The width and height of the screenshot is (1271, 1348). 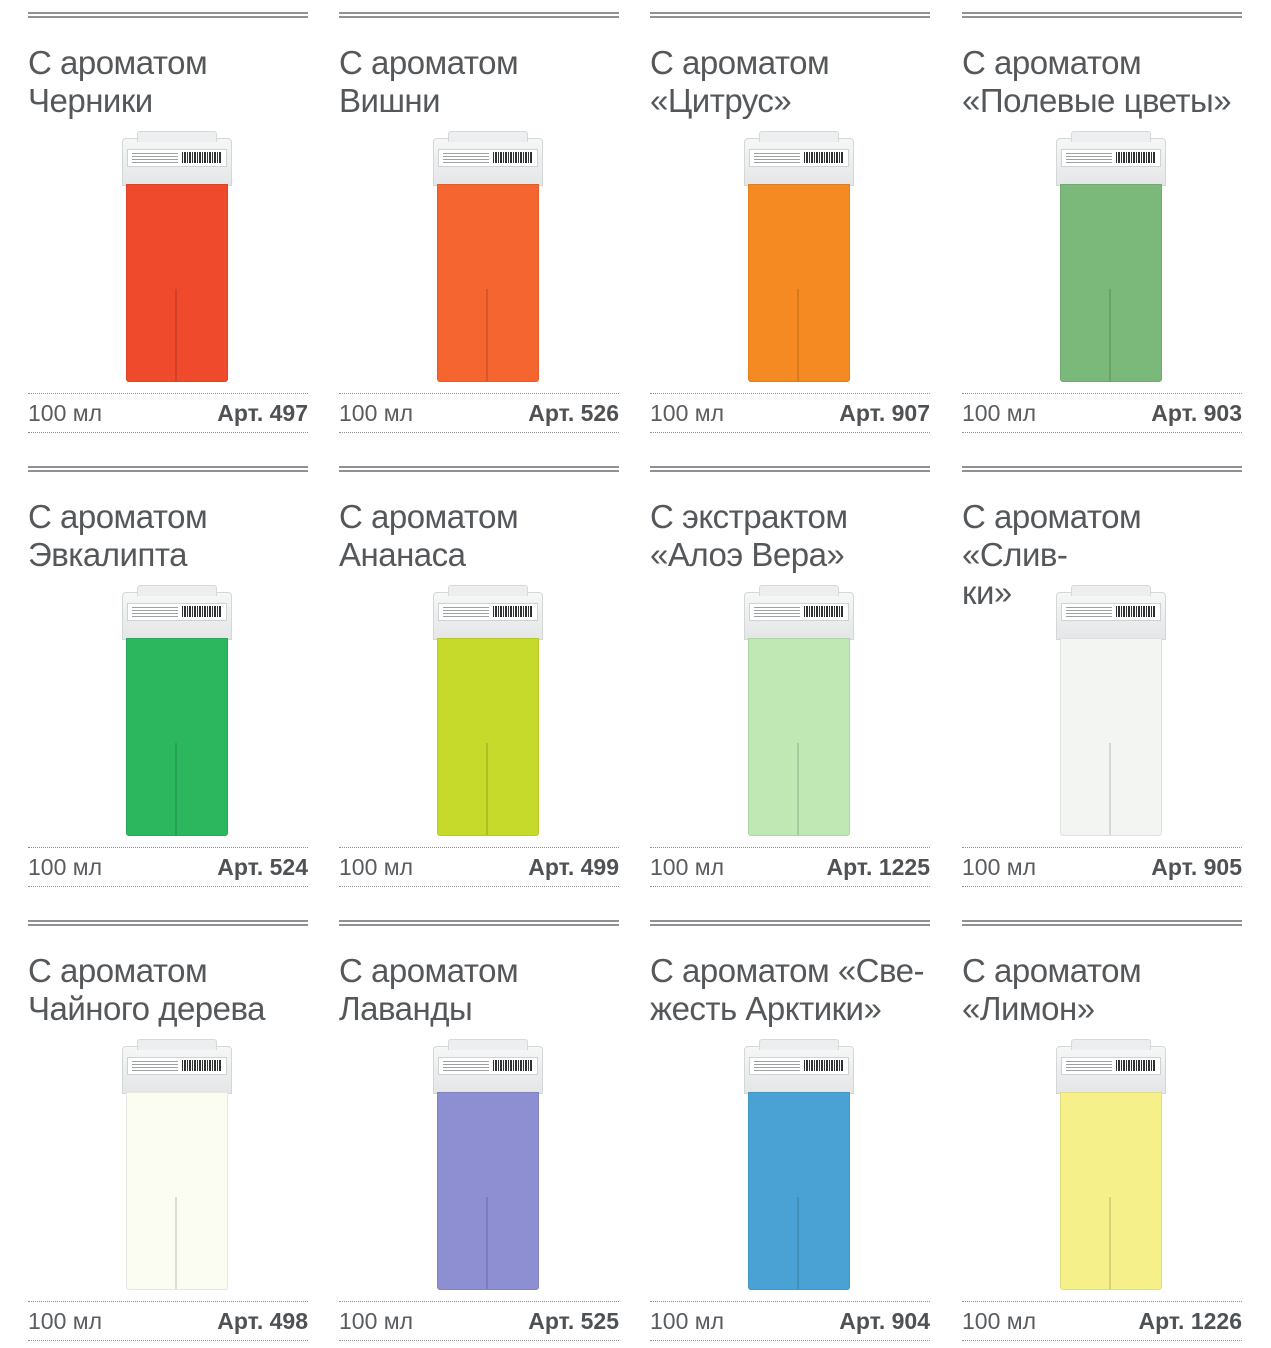 I want to click on product-card: С ароматом Вишни 100 мл Арт. 526, so click(x=479, y=220).